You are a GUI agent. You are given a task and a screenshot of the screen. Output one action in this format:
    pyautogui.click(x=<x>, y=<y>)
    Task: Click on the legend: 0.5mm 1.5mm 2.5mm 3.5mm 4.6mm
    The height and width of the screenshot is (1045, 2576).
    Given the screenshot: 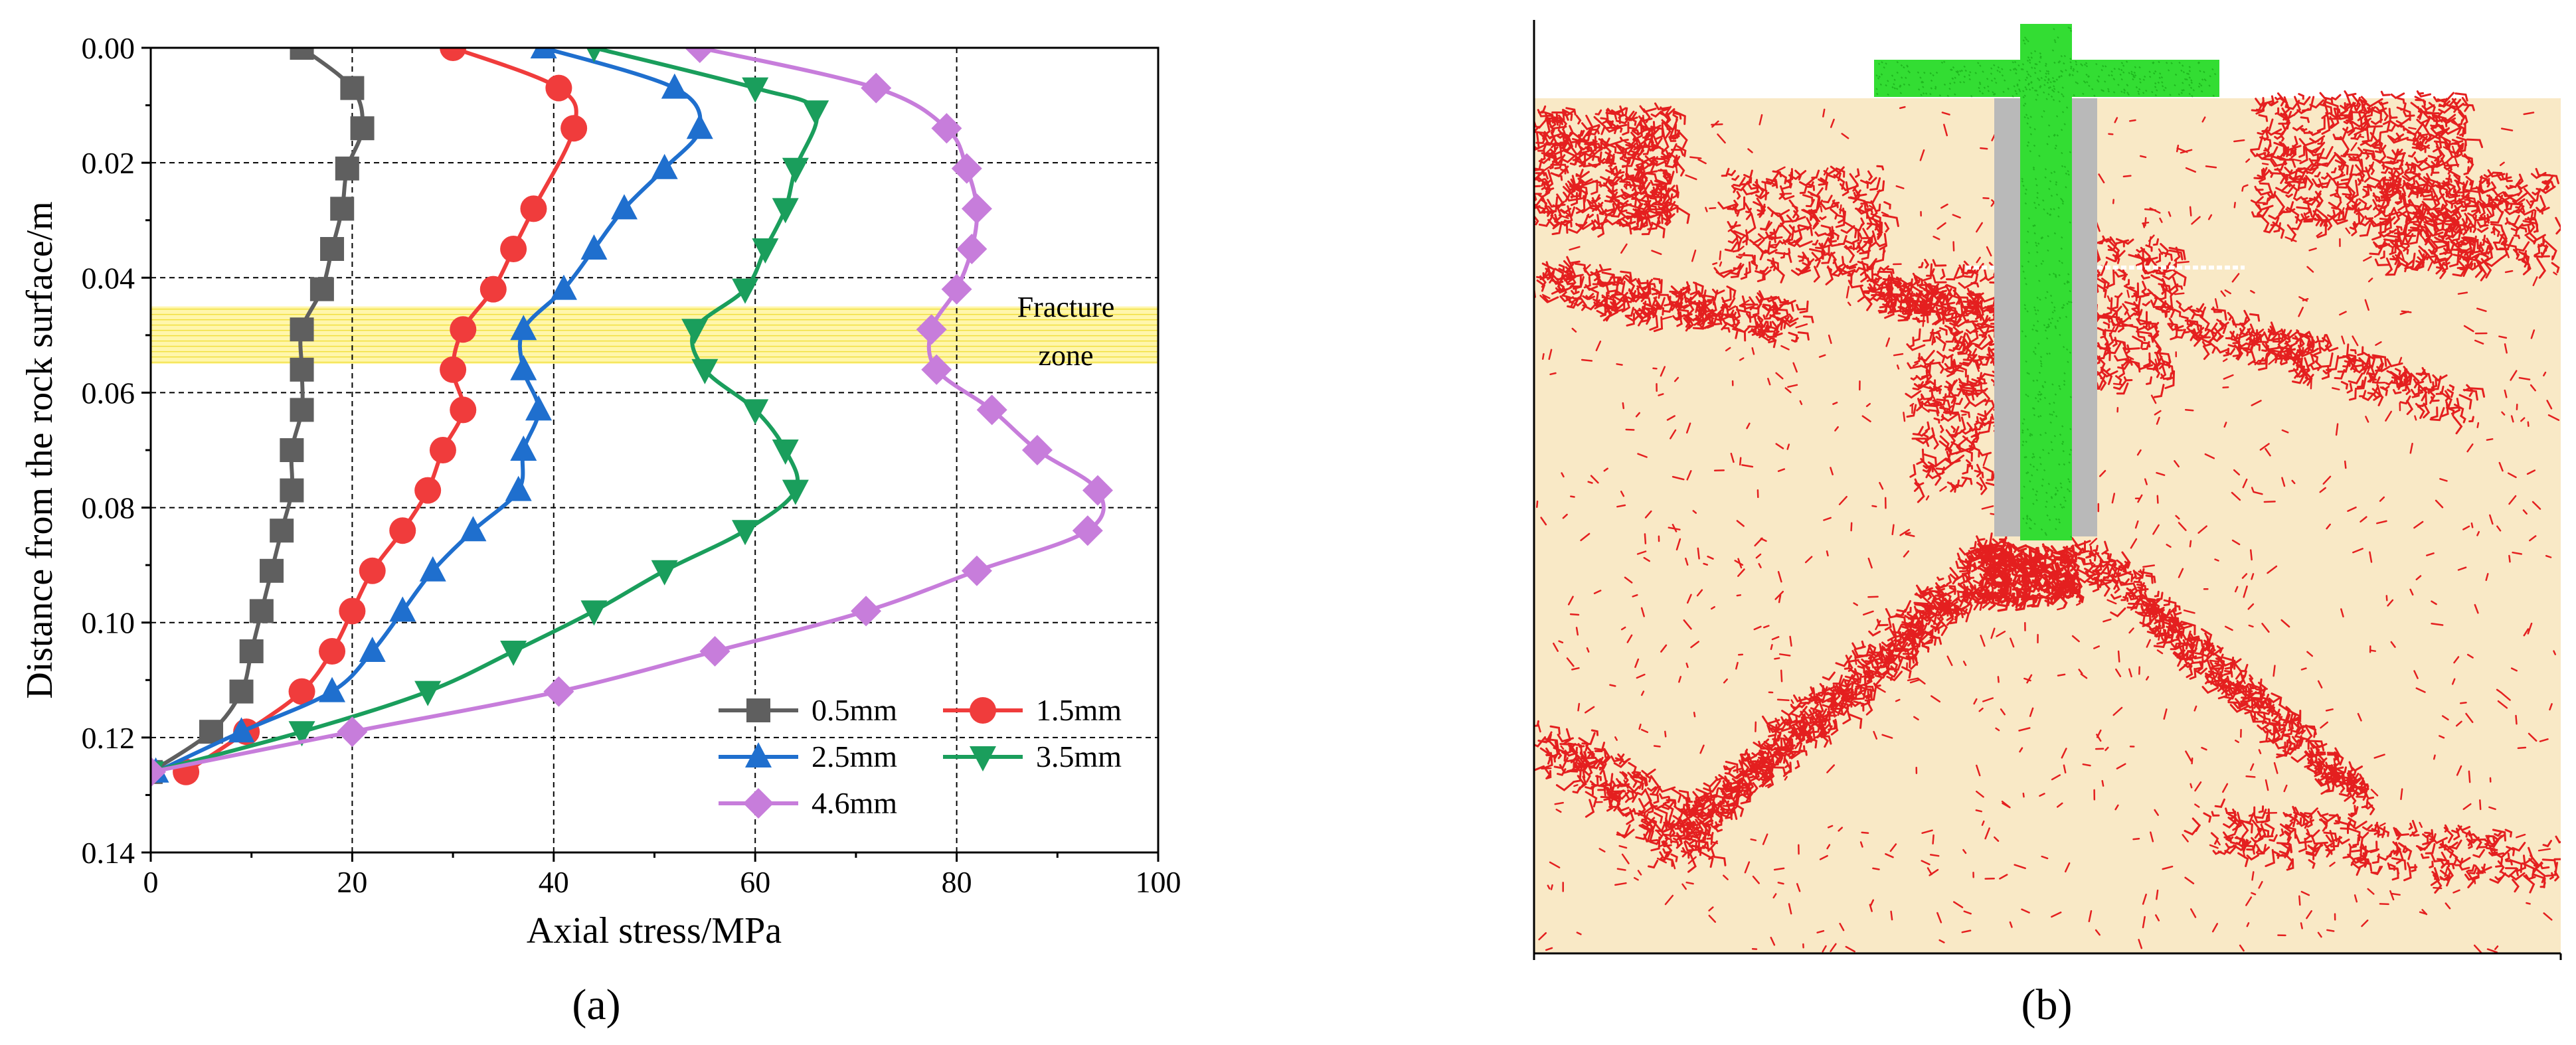 What is the action you would take?
    pyautogui.click(x=920, y=756)
    